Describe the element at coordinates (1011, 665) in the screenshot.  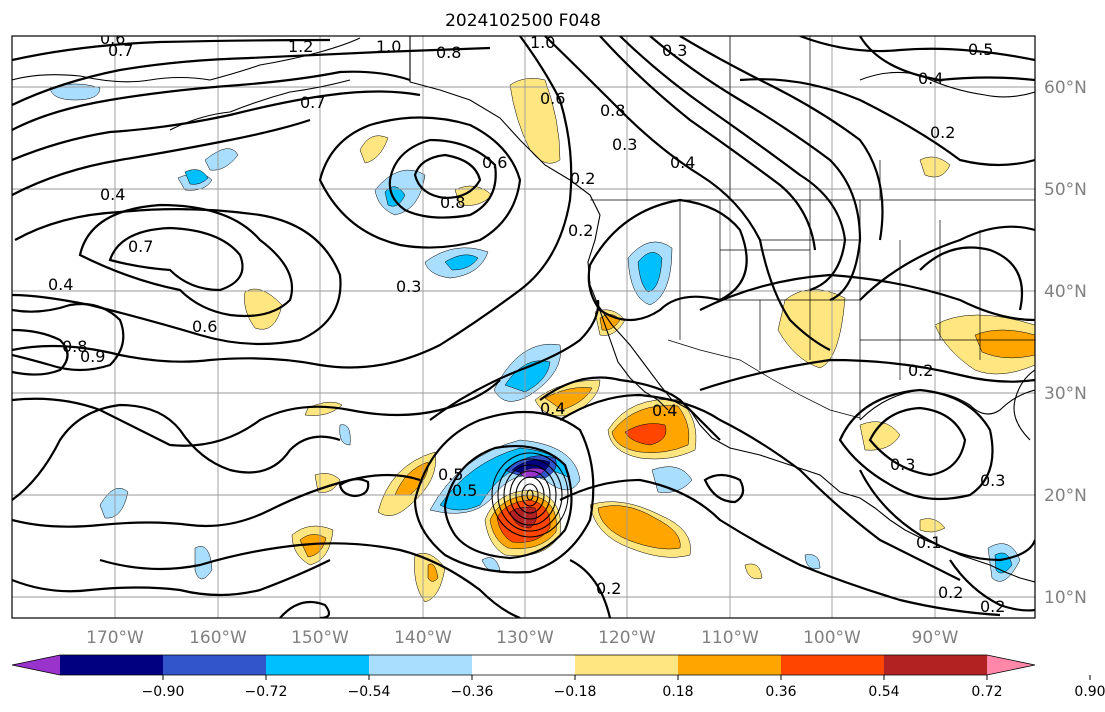
I see `colorbar-extend-max` at that location.